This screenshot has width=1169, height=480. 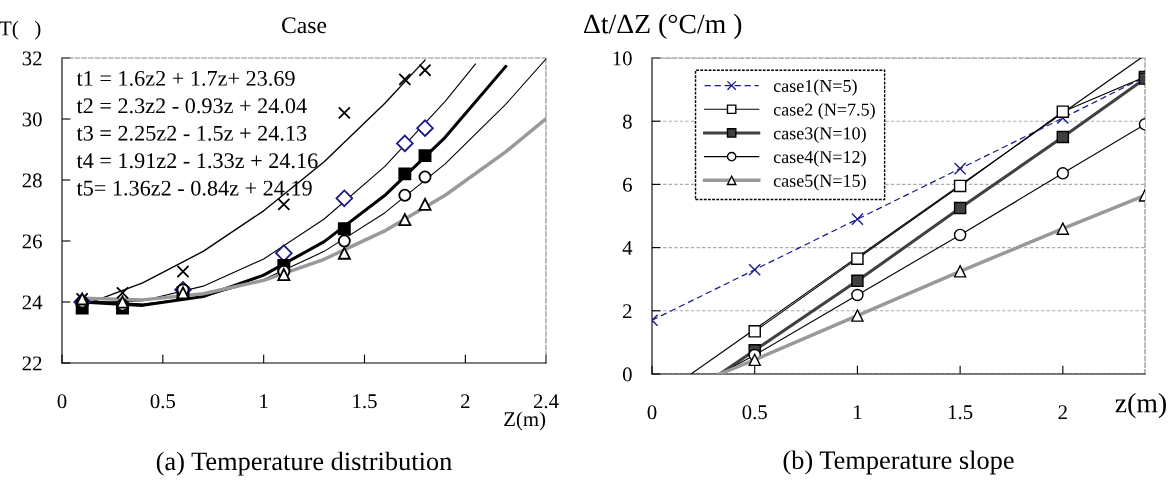 I want to click on y-tick-label: 0, so click(x=627, y=374).